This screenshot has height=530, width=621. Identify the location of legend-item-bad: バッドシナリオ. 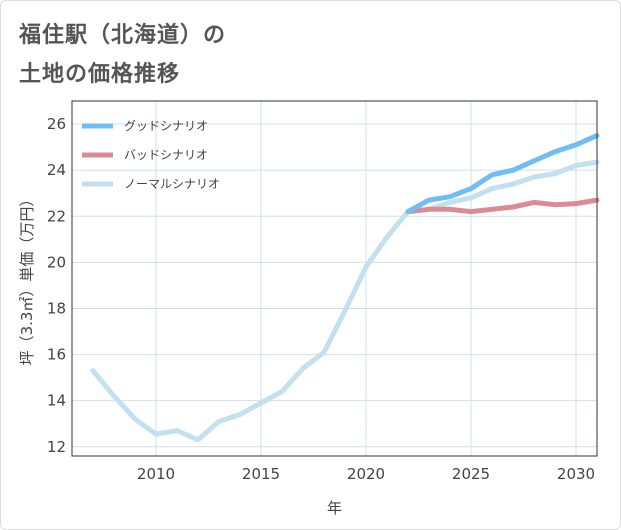
(145, 155).